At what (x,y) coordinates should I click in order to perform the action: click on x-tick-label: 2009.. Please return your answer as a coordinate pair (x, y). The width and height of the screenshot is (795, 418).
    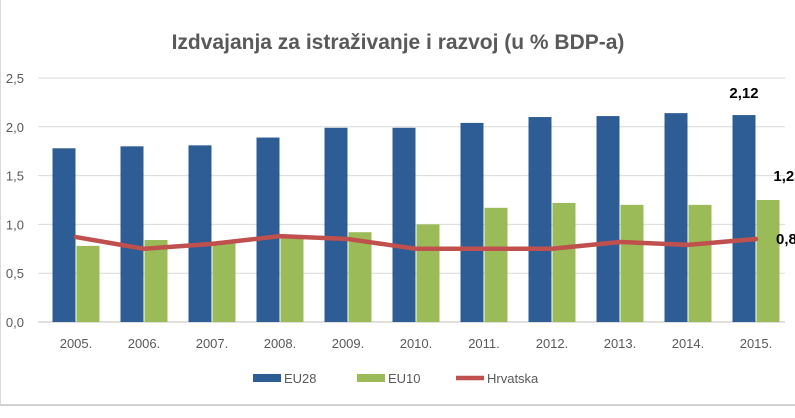
    Looking at the image, I should click on (348, 343).